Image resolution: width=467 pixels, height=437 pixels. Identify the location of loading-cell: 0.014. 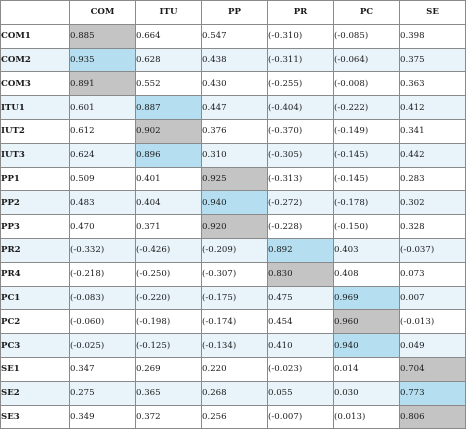
(366, 369).